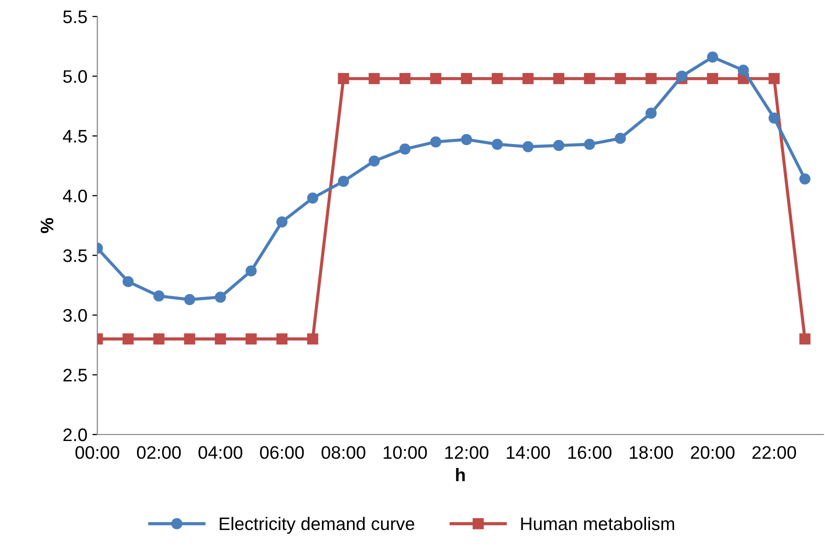 This screenshot has width=825, height=550. I want to click on x-tick-label: 02:00, so click(158, 452).